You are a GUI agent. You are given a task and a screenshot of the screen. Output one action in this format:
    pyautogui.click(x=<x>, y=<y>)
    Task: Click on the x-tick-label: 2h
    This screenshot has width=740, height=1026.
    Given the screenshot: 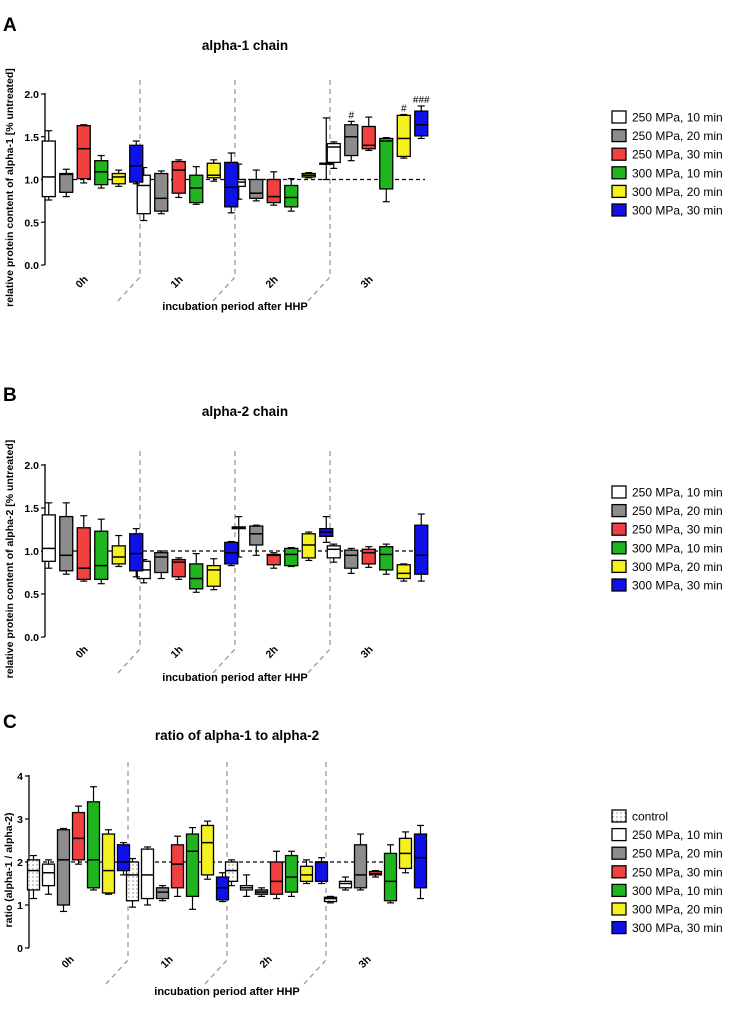 What is the action you would take?
    pyautogui.click(x=271, y=282)
    